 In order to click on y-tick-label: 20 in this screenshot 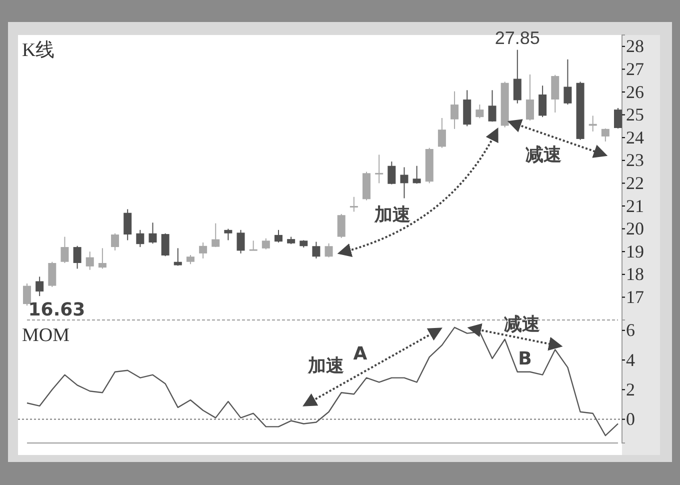, I will do `click(635, 228)`.